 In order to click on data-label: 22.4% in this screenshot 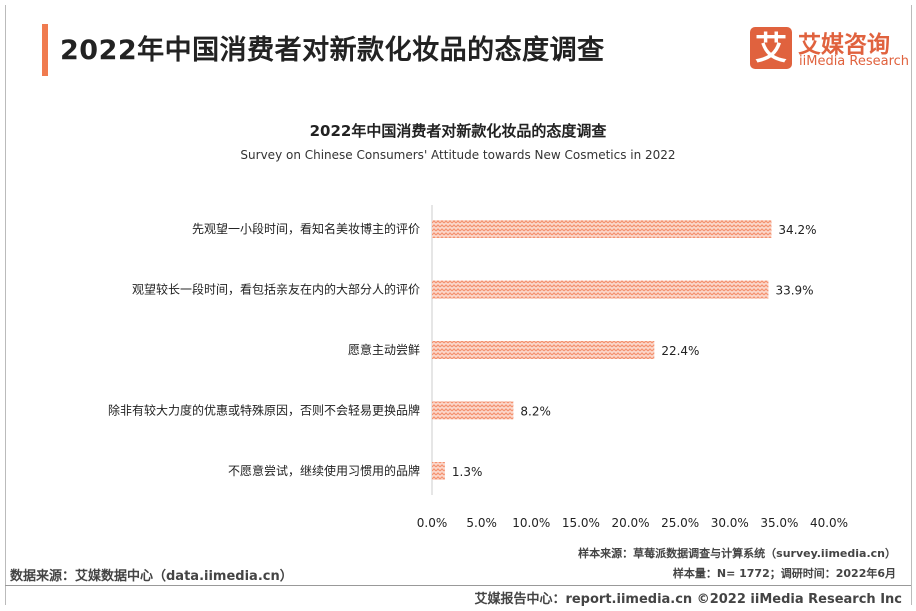, I will do `click(680, 351)`.